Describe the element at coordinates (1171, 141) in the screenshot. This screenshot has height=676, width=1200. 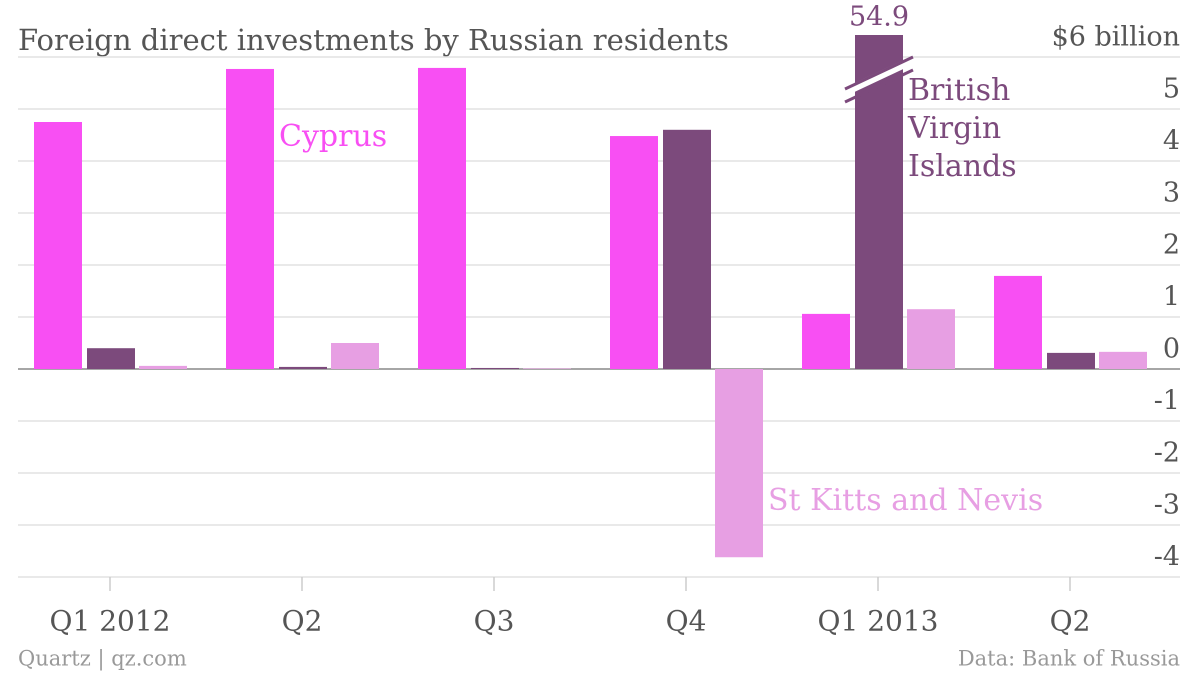
I see `y-tick-label: 4` at that location.